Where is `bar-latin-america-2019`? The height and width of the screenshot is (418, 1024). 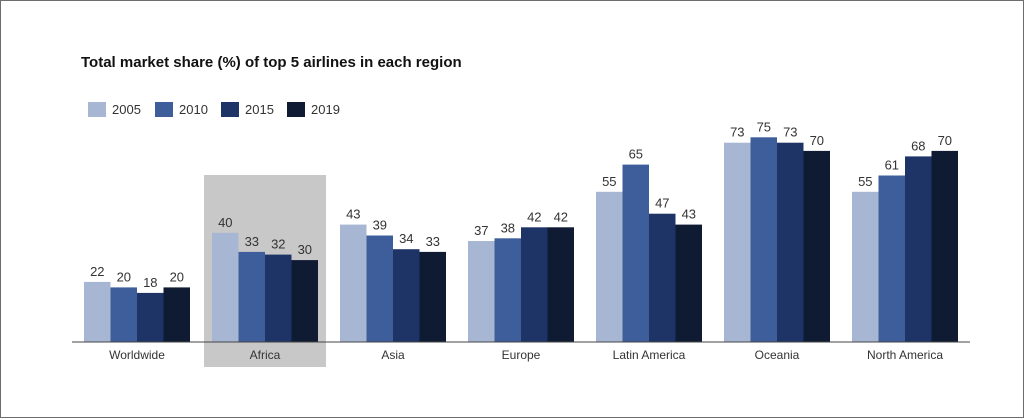 bar-latin-america-2019 is located at coordinates (688, 283).